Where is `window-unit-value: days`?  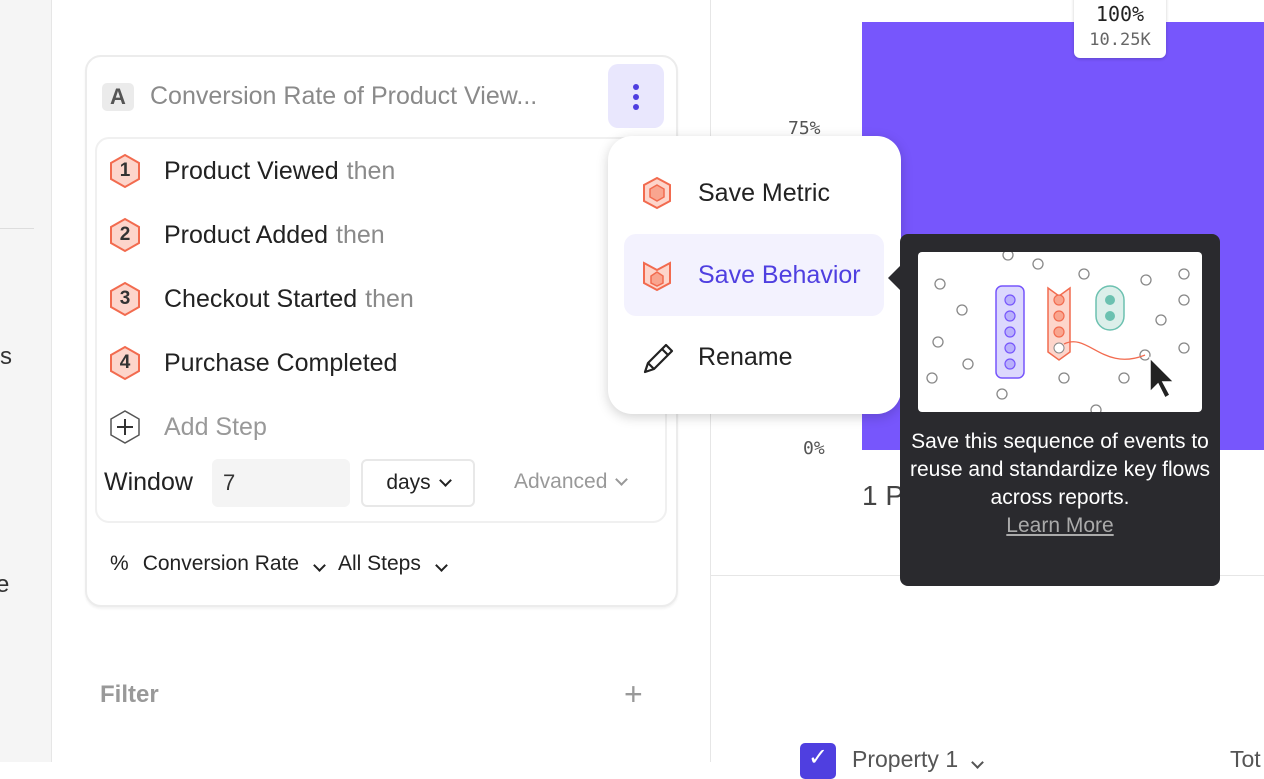
window-unit-value: days is located at coordinates (408, 482).